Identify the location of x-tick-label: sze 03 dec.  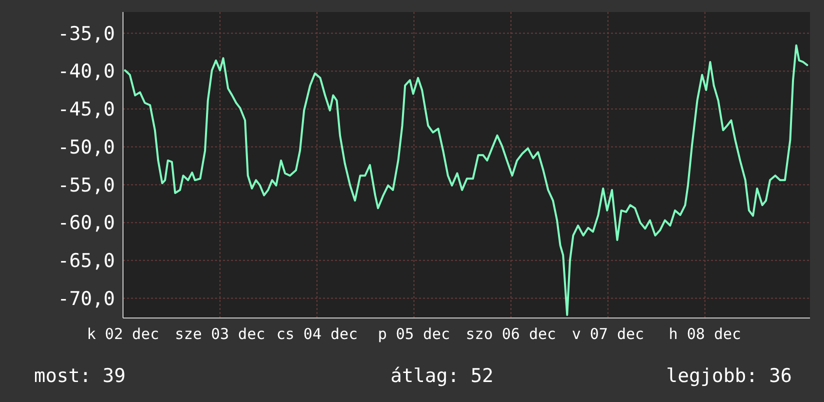
(220, 334).